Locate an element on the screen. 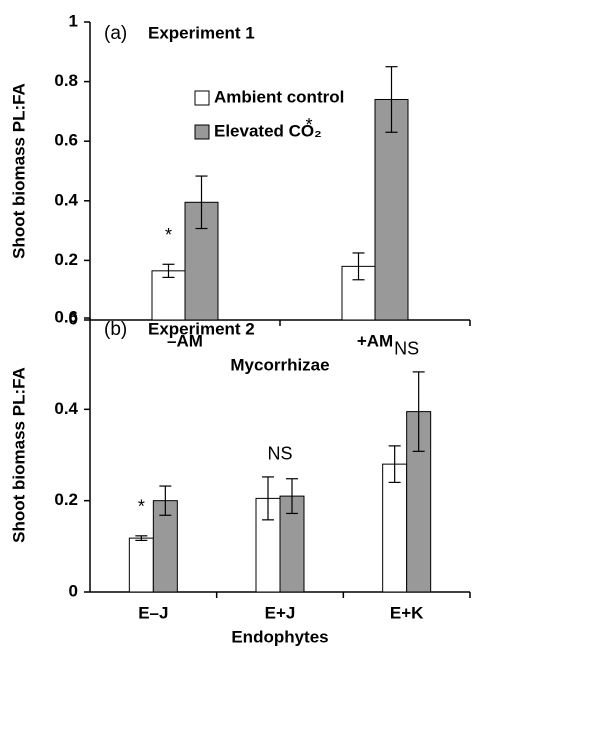 The height and width of the screenshot is (744, 598). panel-label: (a) is located at coordinates (115, 33).